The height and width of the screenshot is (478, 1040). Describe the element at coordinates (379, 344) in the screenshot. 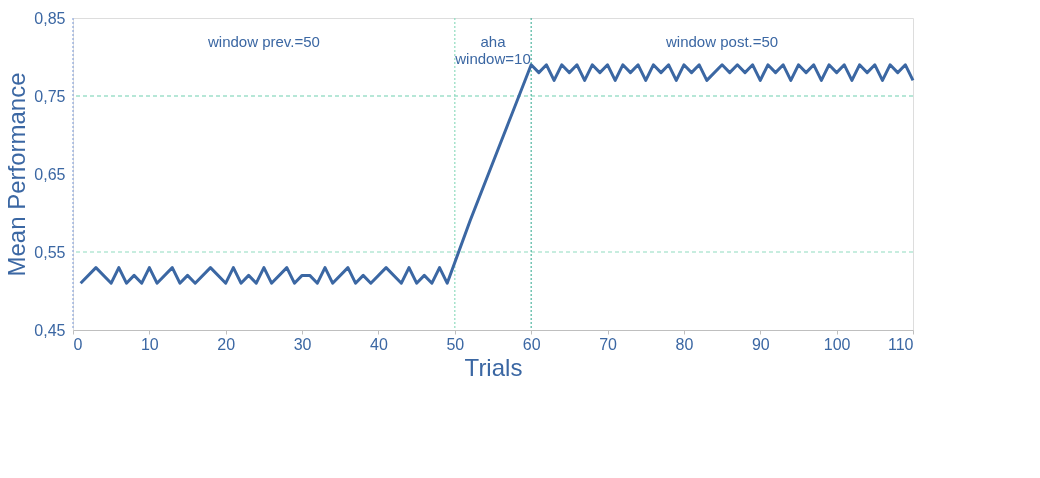

I see `x-tick-label: 40` at that location.